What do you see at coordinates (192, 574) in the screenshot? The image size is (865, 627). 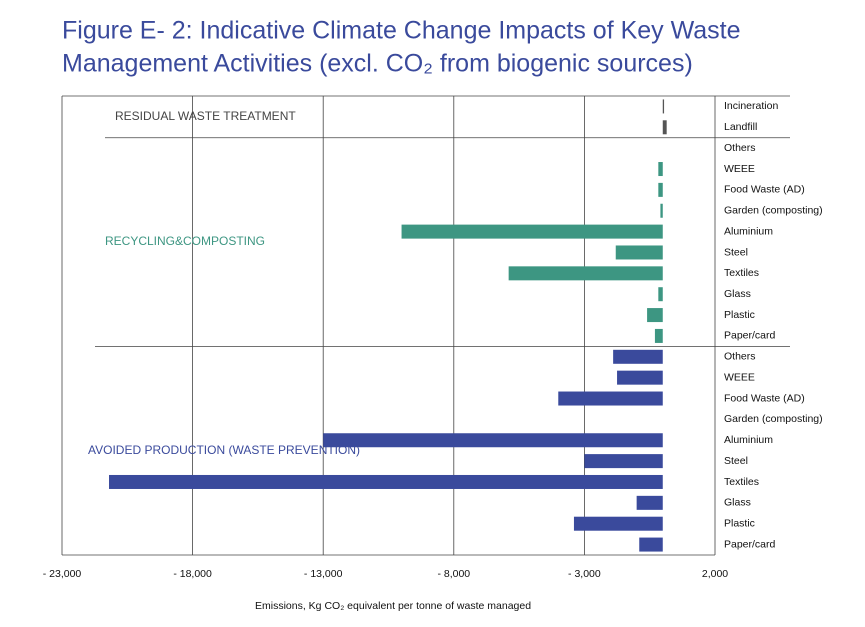 I see `x-tick-label: - 18,000` at bounding box center [192, 574].